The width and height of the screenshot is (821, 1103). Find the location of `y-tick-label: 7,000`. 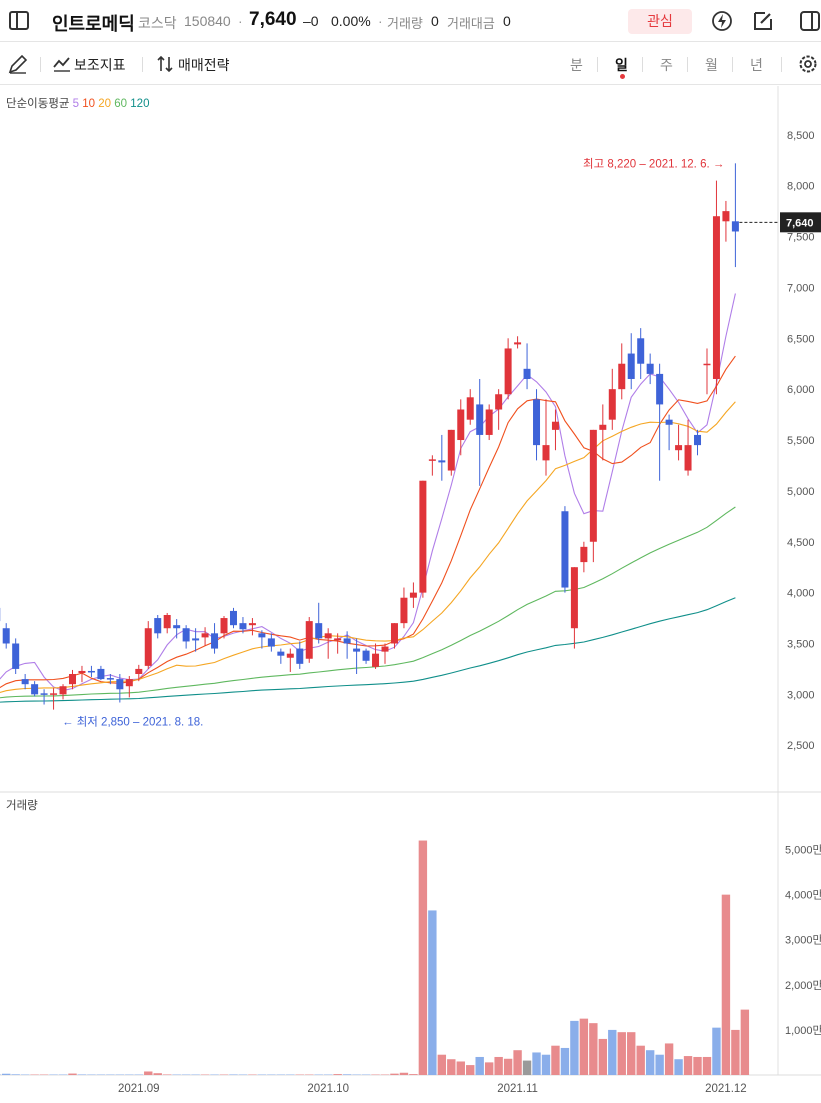

y-tick-label: 7,000 is located at coordinates (801, 288).